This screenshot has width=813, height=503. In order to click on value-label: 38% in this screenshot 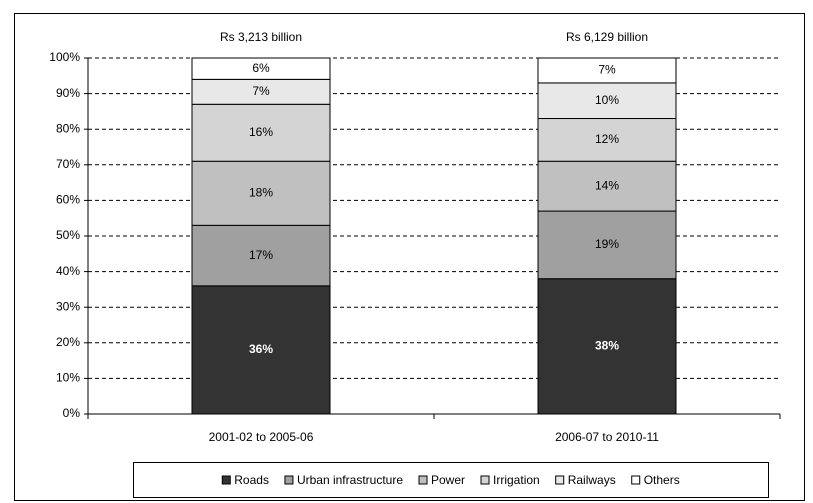, I will do `click(607, 346)`.